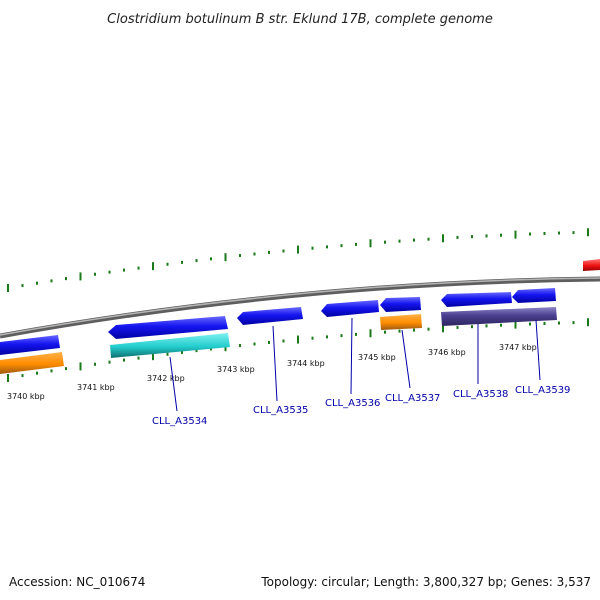  What do you see at coordinates (377, 357) in the screenshot?
I see `kbp-label: 3745 kbp` at bounding box center [377, 357].